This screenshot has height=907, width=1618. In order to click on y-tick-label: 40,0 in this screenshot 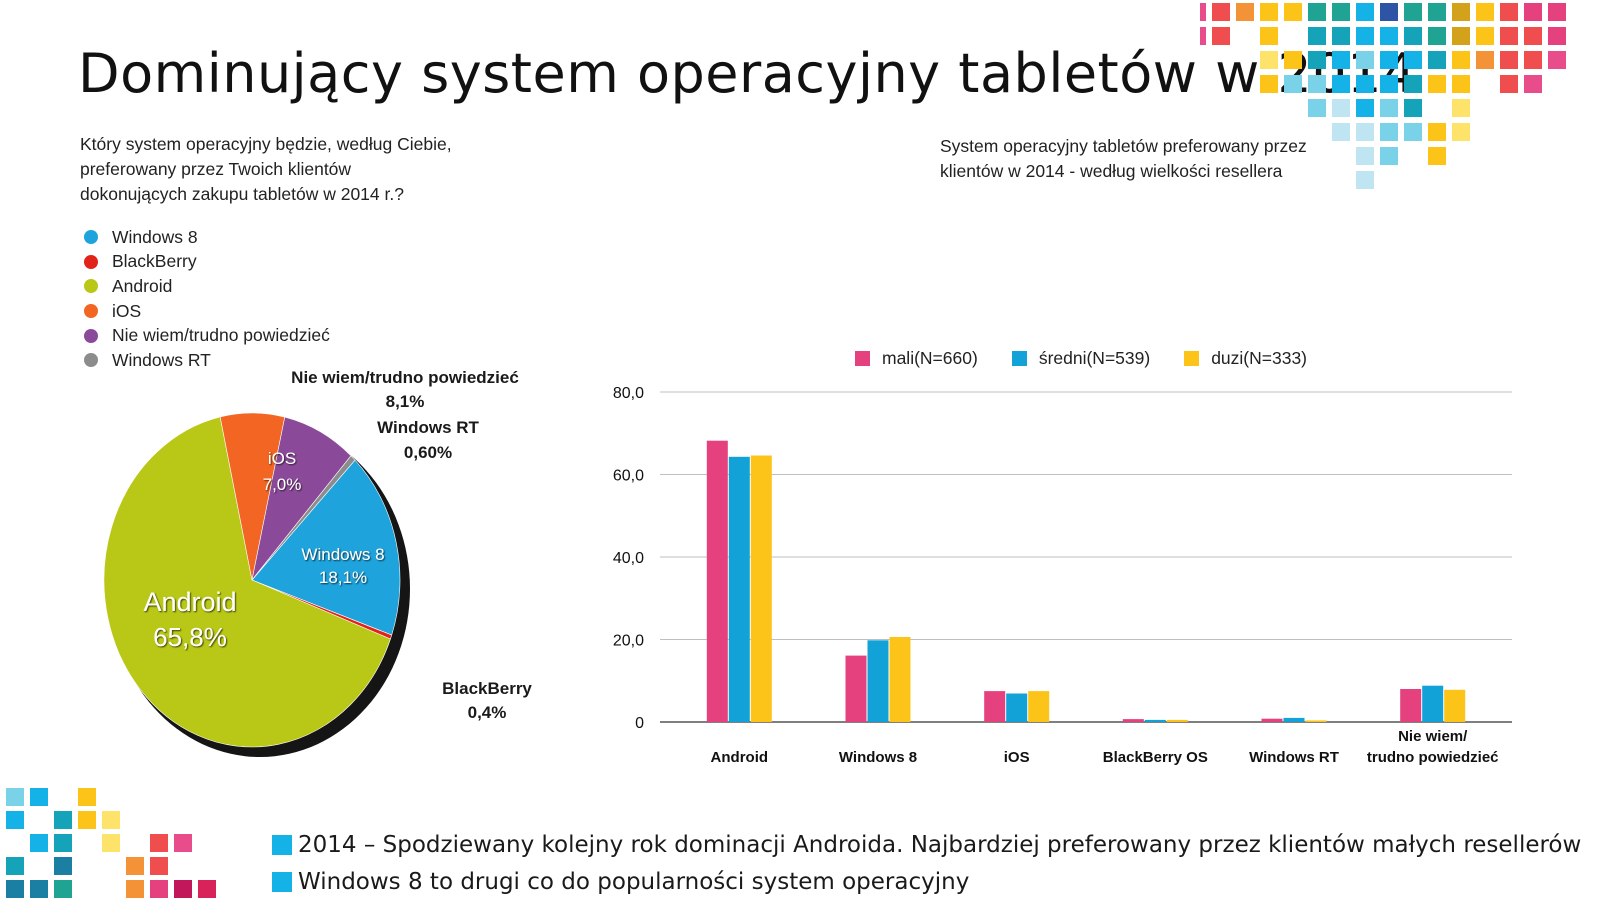, I will do `click(628, 558)`.